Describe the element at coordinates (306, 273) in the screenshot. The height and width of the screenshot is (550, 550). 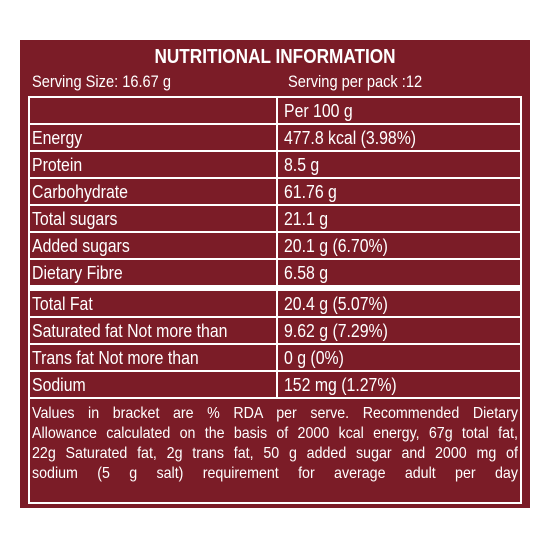
I see `nutrient-value: 6.58 g` at that location.